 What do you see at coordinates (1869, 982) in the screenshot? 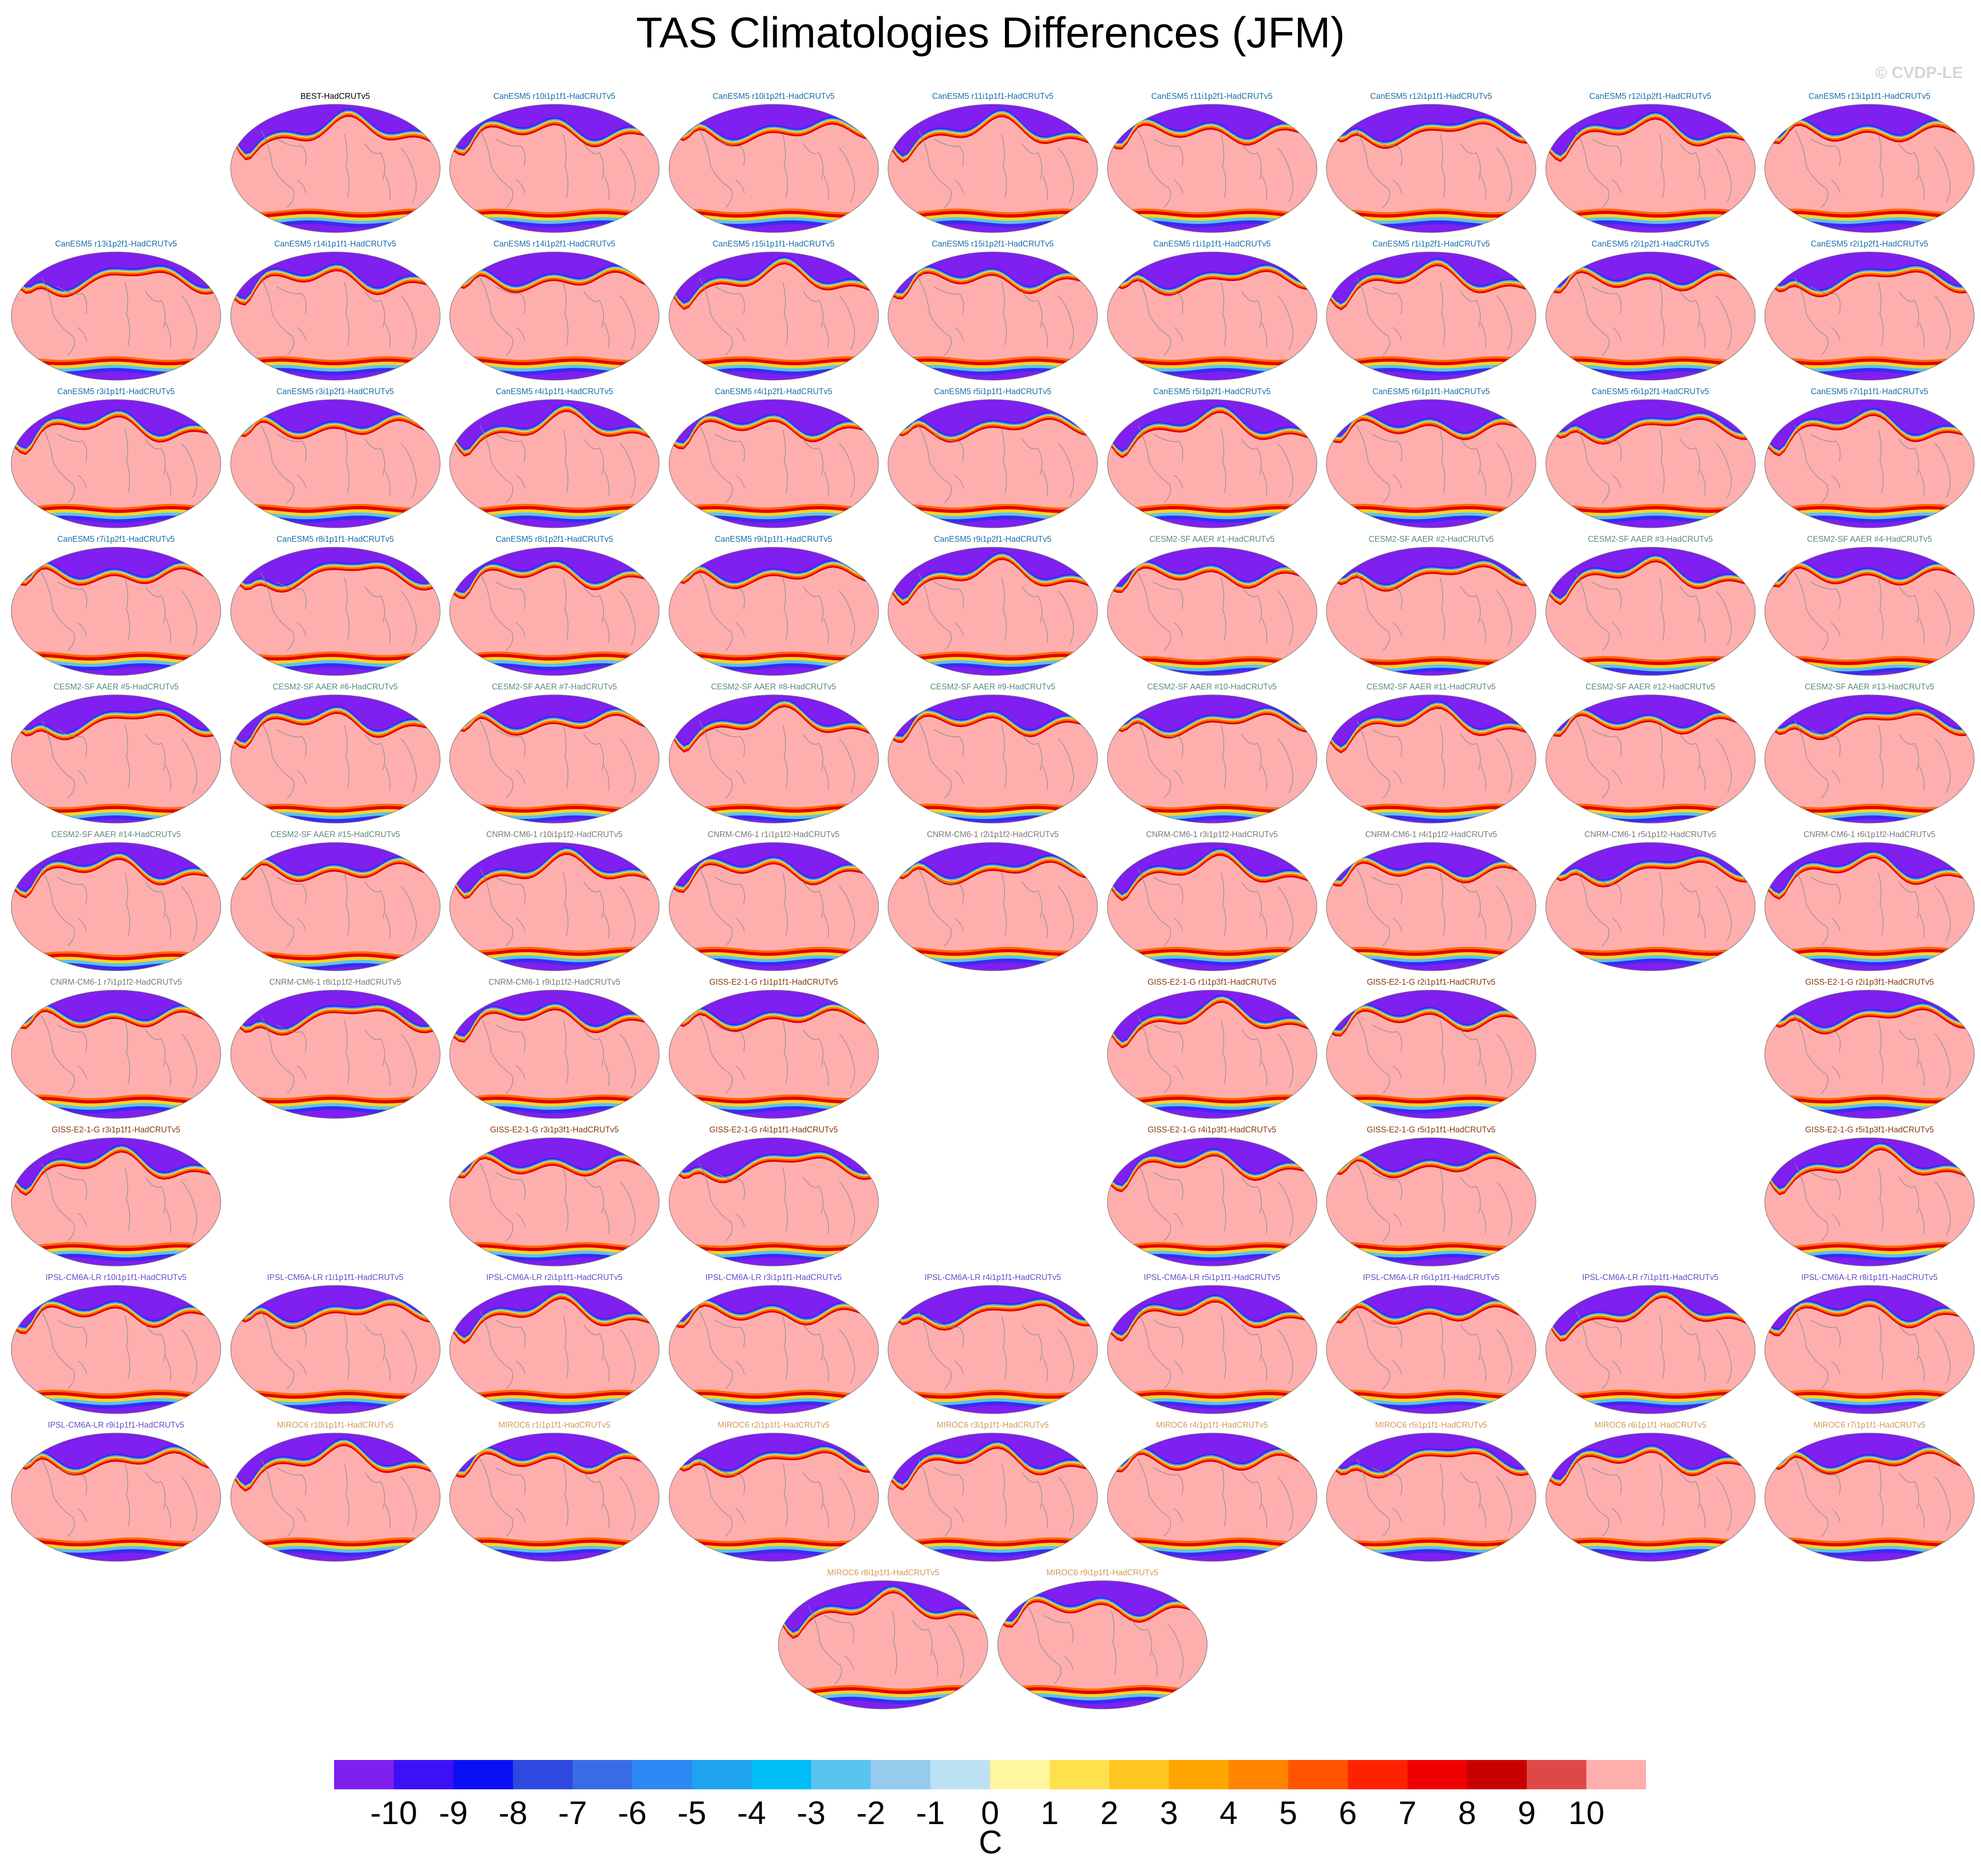
I see `panel-title: GISS-E2-1-G r2i1p3f1-HadCRUTv5` at bounding box center [1869, 982].